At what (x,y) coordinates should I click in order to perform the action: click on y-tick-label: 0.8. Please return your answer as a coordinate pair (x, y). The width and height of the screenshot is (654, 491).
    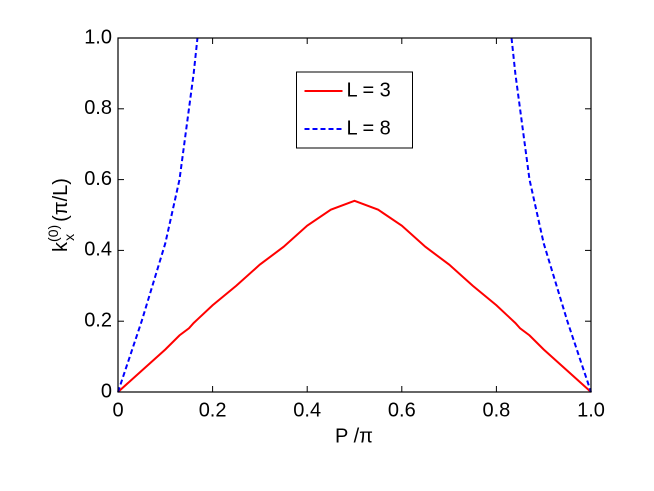
    Looking at the image, I should click on (98, 108).